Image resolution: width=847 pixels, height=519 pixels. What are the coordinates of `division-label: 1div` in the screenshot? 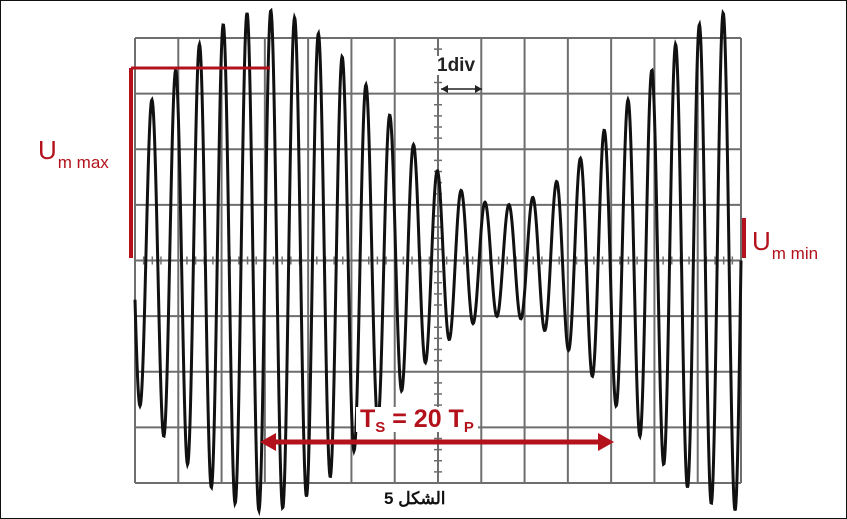 It's located at (456, 65).